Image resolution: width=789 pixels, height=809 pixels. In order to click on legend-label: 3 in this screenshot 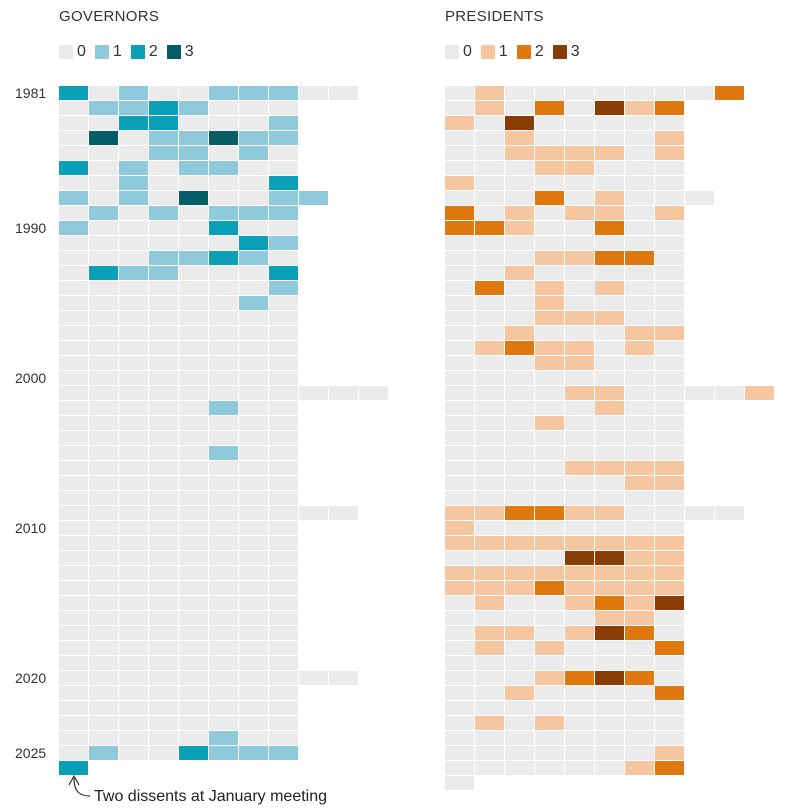, I will do `click(189, 51)`.